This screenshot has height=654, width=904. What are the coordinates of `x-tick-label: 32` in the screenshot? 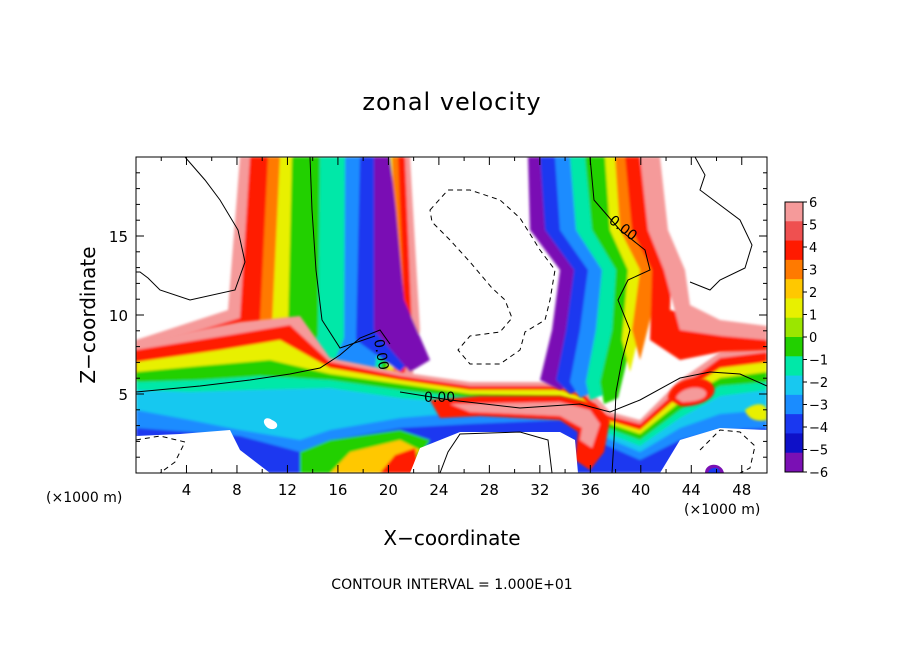 It's located at (539, 490).